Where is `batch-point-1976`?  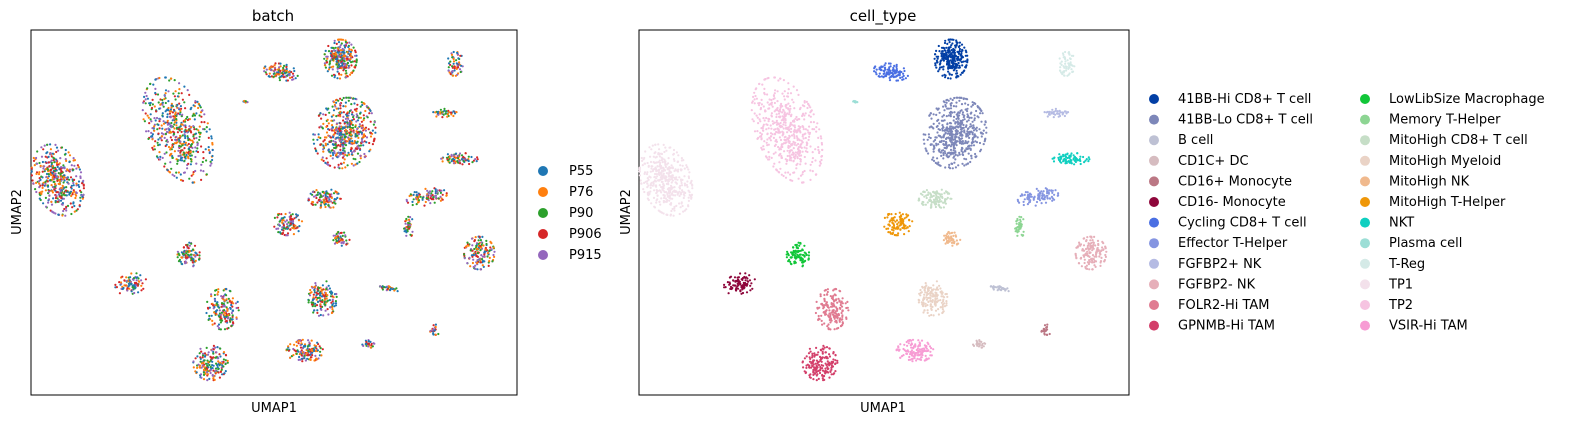 batch-point-1976 is located at coordinates (467, 160).